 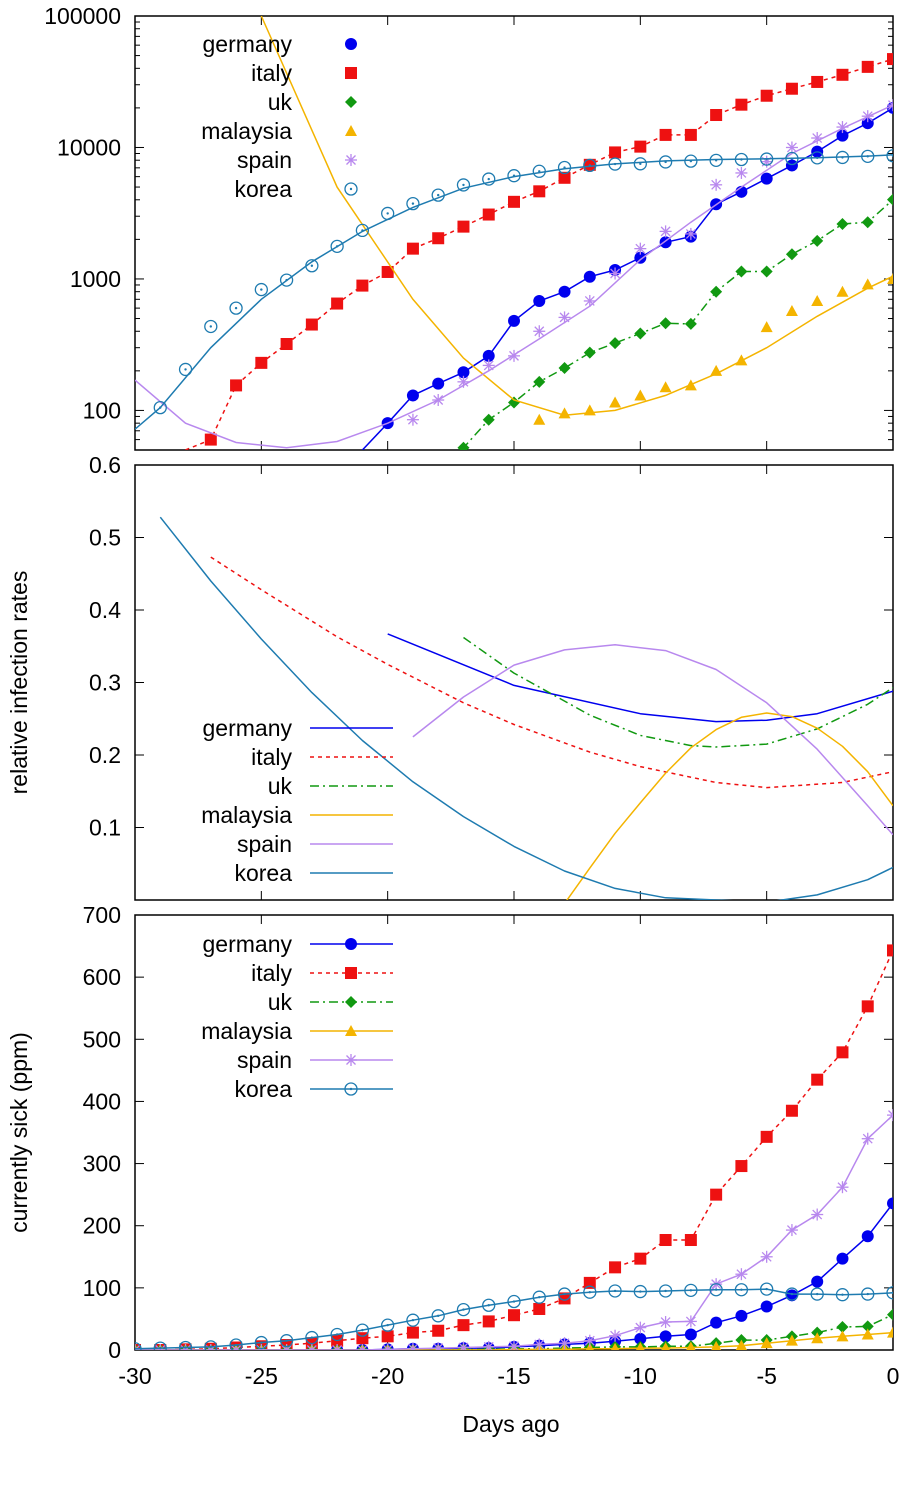 What do you see at coordinates (105, 538) in the screenshot?
I see `y-tick-label: 0.5` at bounding box center [105, 538].